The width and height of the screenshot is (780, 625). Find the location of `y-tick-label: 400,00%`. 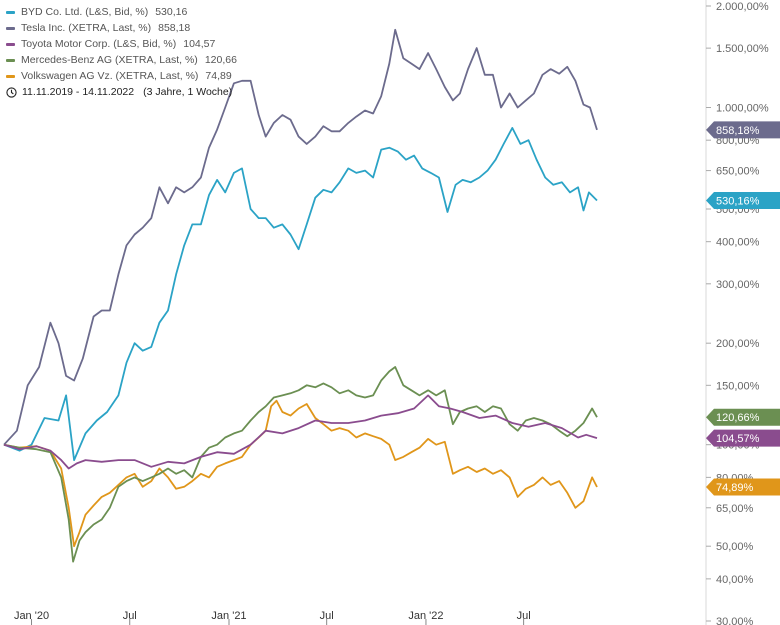

y-tick-label: 400,00% is located at coordinates (738, 243).